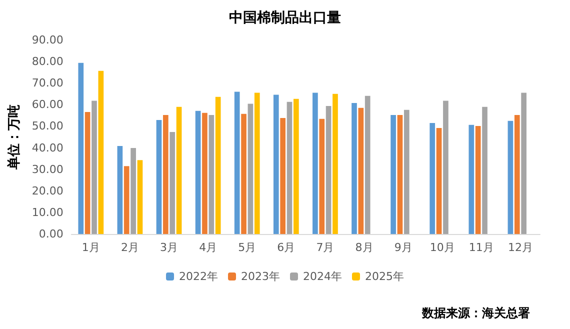 The height and width of the screenshot is (329, 570). Describe the element at coordinates (14, 137) in the screenshot. I see `y-axis-title: 单位：万吨` at that location.